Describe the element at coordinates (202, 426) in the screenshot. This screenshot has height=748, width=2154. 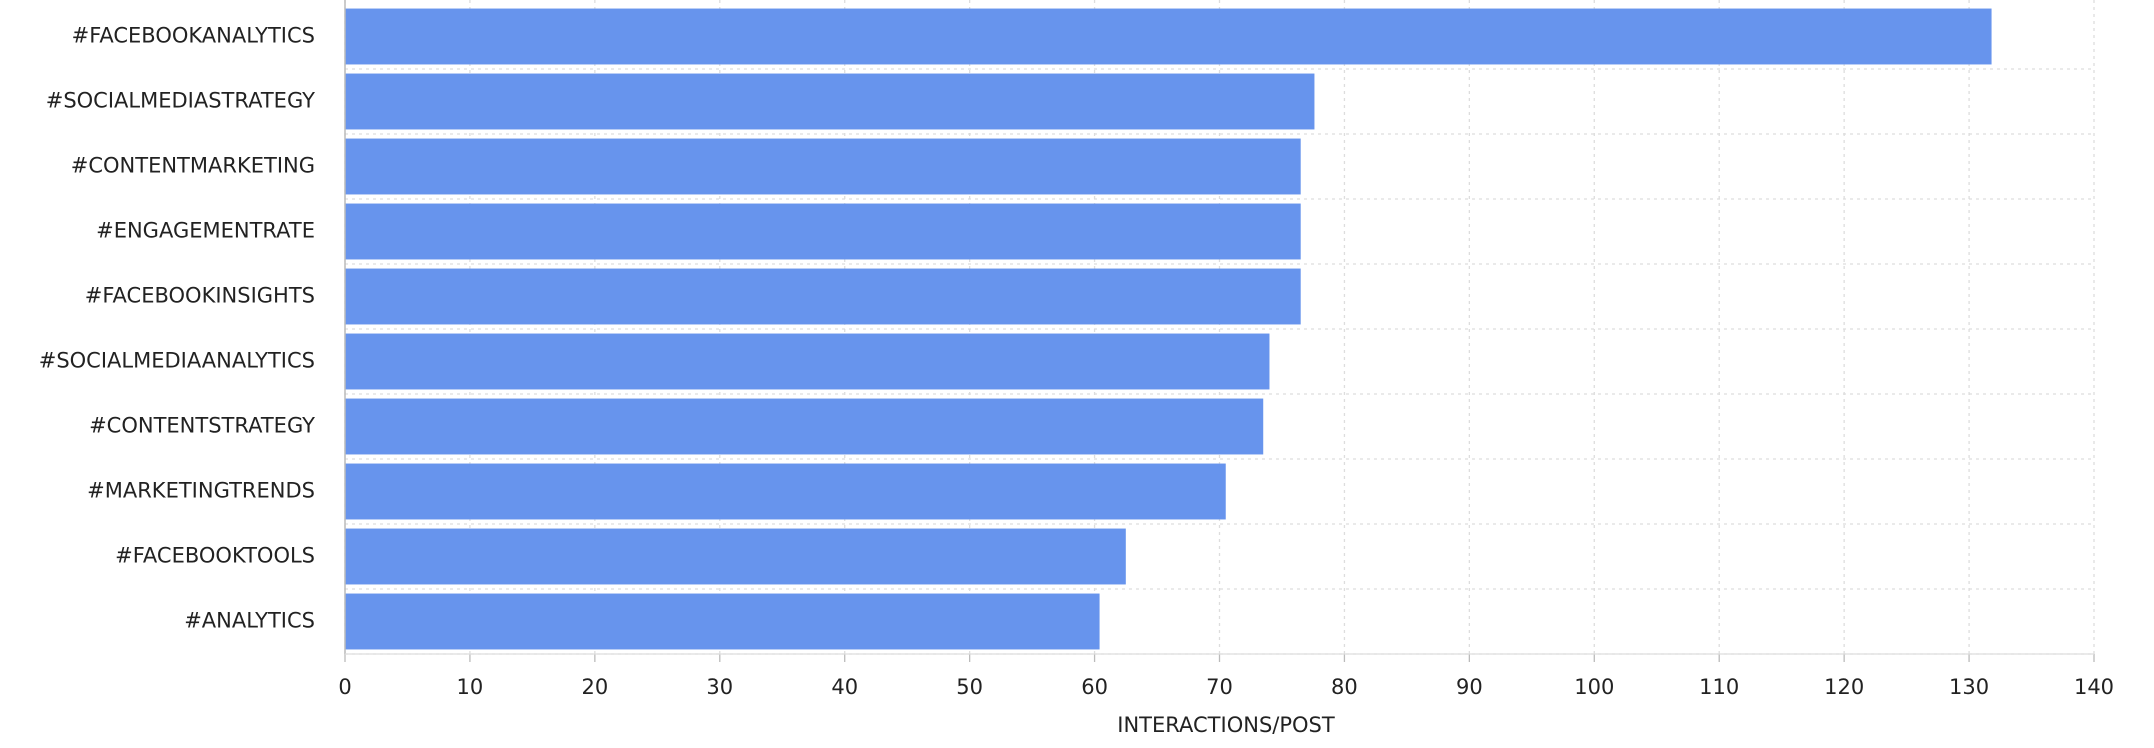
I see `y-tick-label: #CONTENTSTRATEGY` at that location.